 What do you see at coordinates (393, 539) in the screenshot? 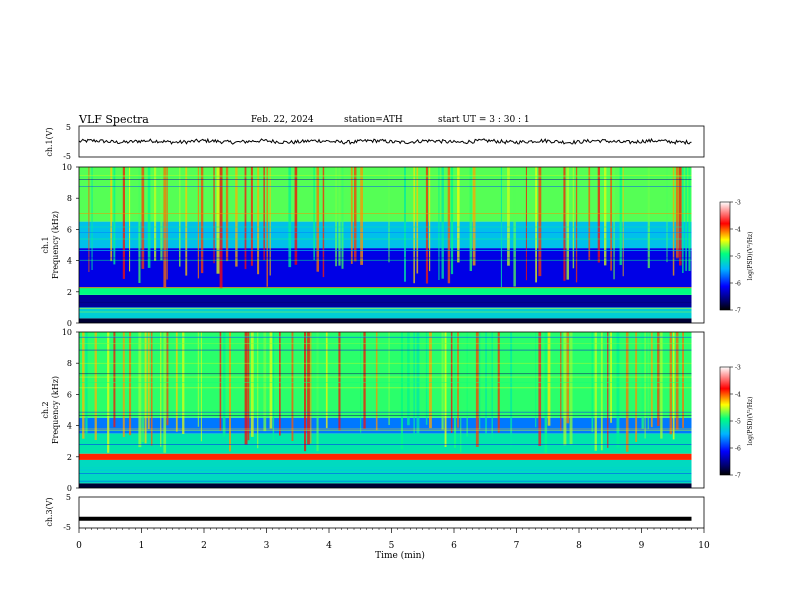
I see `time-axis: 0 1 2 3 4 5 6 7 8 9 10` at bounding box center [393, 539].